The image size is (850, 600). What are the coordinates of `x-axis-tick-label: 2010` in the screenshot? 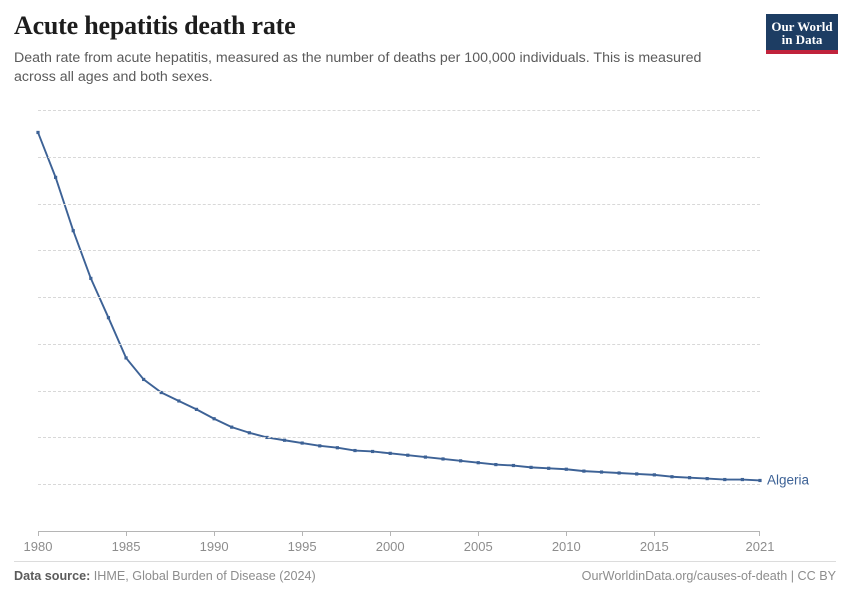 It's located at (566, 546).